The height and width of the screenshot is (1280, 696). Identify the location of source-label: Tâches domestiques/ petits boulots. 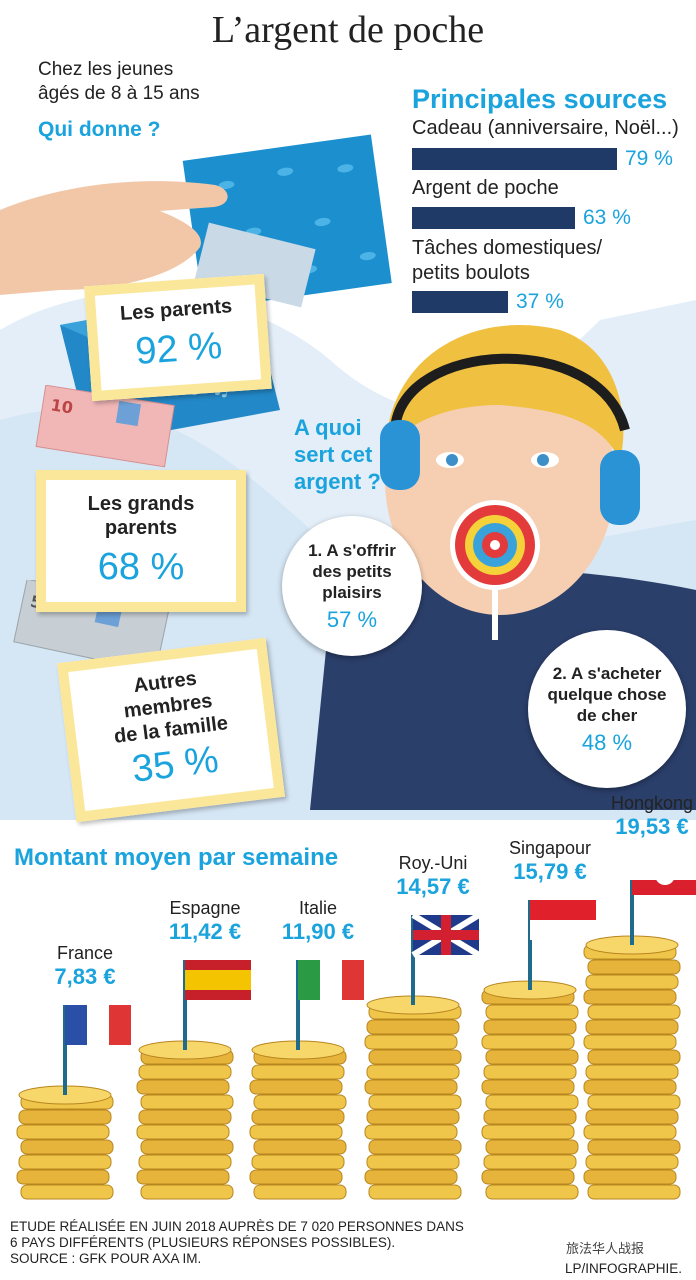
(507, 261).